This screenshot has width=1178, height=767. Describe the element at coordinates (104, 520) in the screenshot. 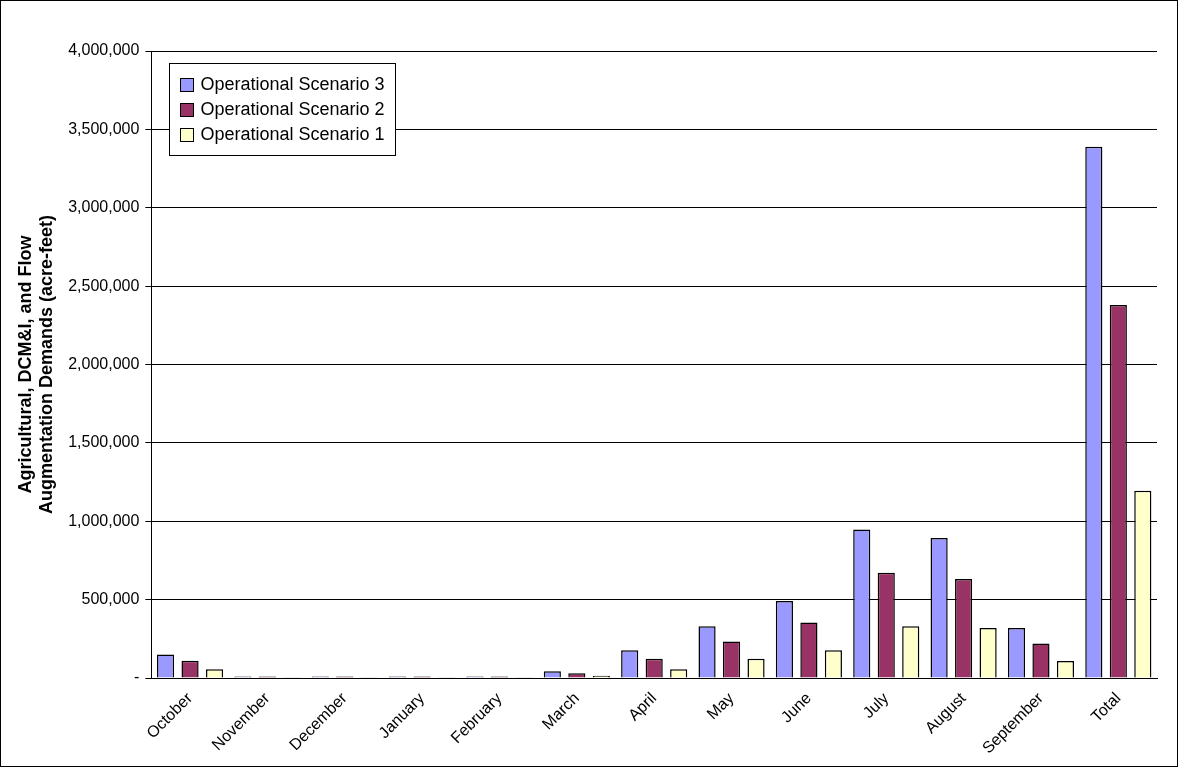

I see `y-tick-label: 1,000,000` at that location.